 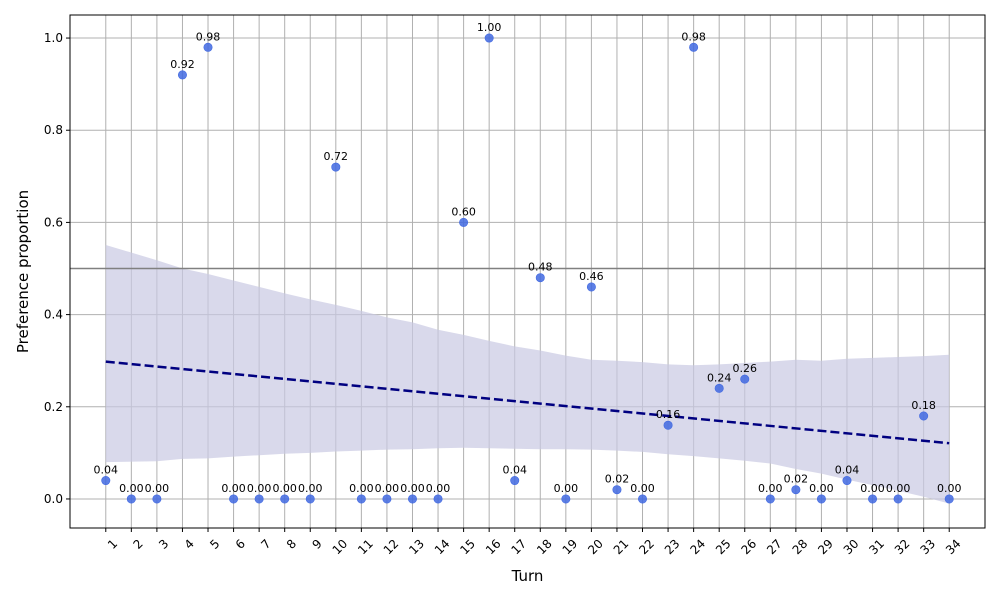 What do you see at coordinates (182, 64) in the screenshot?
I see `data-label: 0.92` at bounding box center [182, 64].